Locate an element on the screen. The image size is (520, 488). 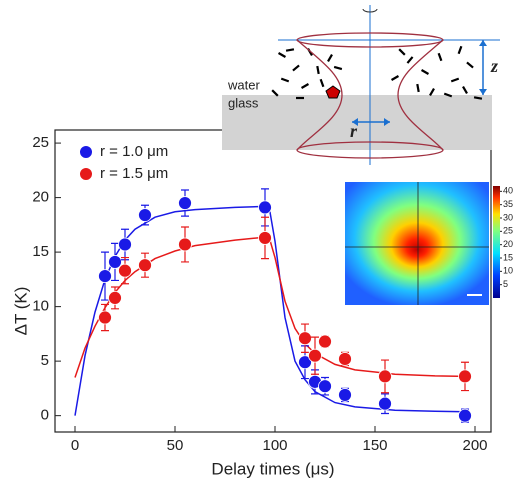
colorbar-tick-label: 35 is located at coordinates (508, 204).